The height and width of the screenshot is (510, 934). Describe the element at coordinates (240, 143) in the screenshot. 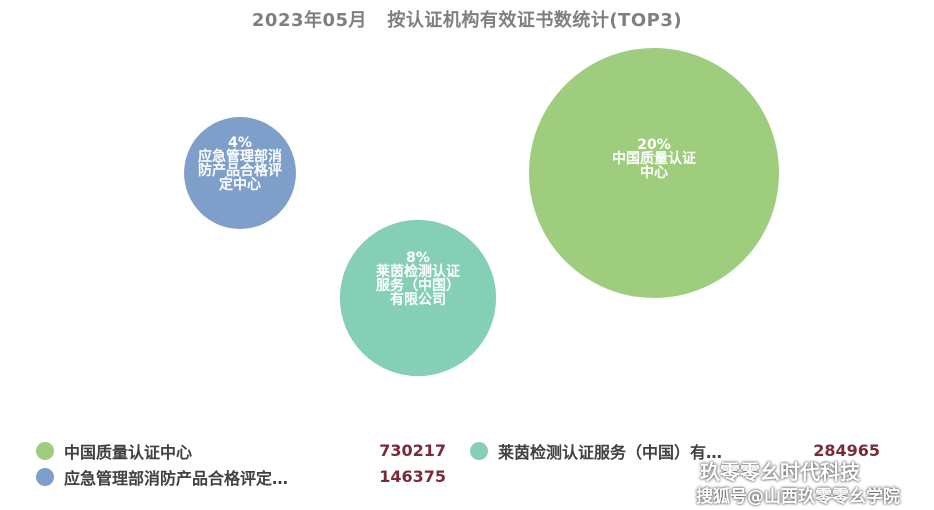

I see `bubble-percent-label: 4%` at that location.